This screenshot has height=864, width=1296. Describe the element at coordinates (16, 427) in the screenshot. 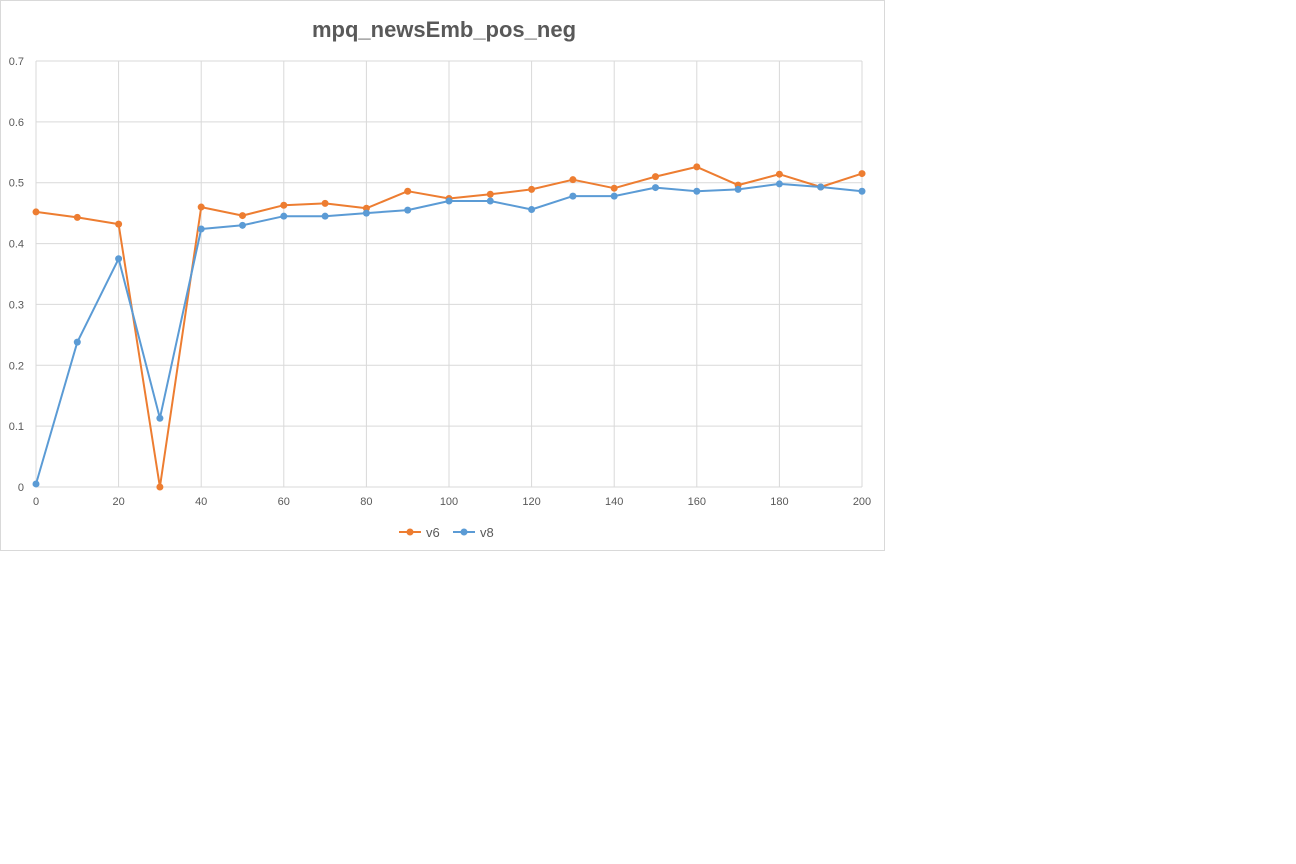

I see `y-tick-label: 0.1` at that location.